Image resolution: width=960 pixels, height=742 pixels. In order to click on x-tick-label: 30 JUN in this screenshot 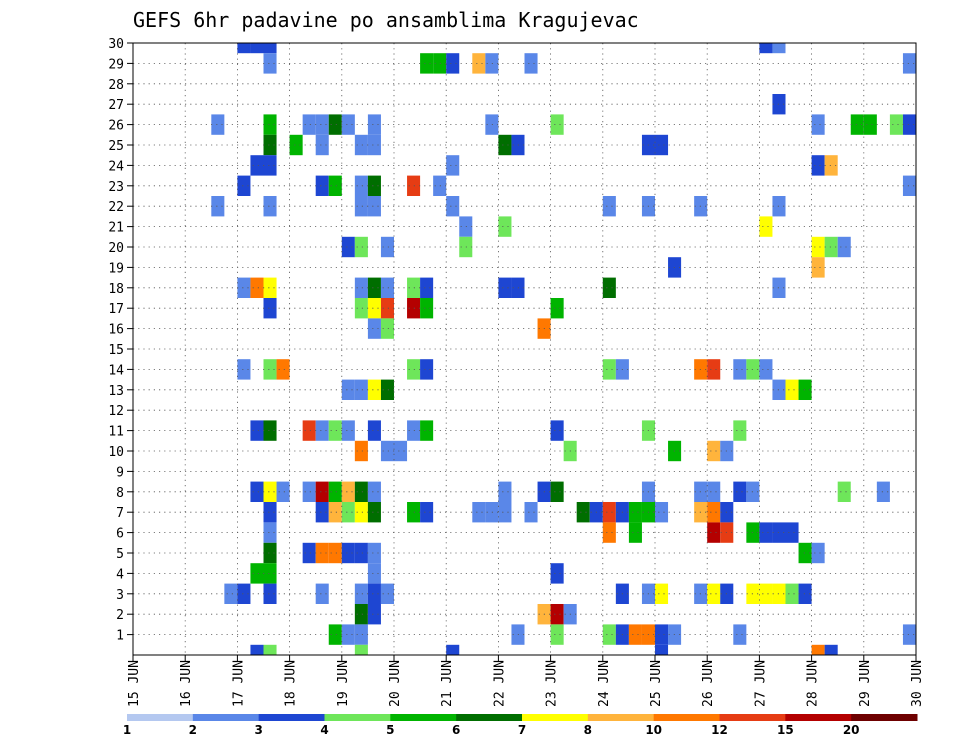, I will do `click(917, 683)`.